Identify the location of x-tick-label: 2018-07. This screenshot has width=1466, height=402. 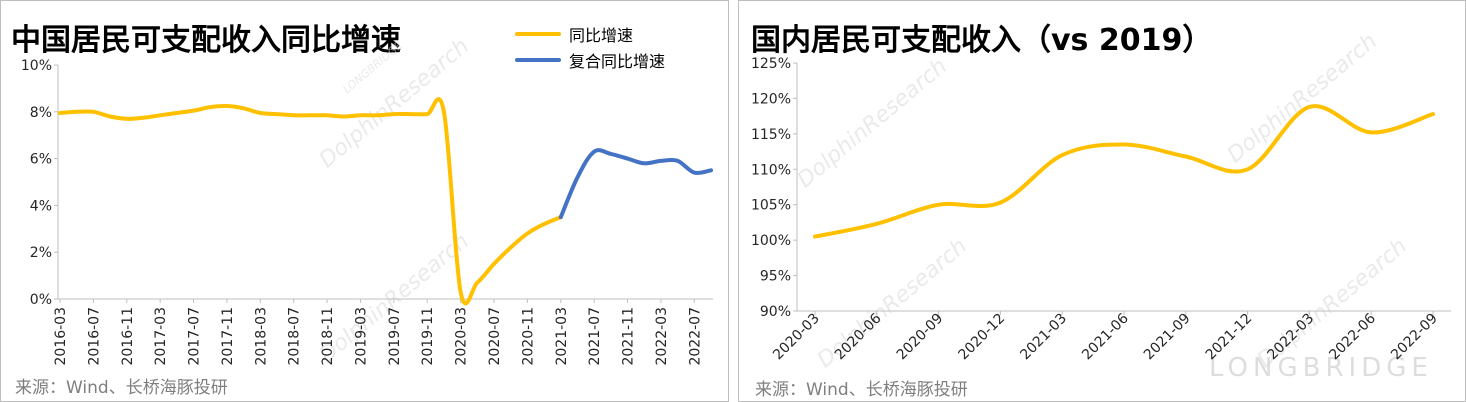
(295, 336).